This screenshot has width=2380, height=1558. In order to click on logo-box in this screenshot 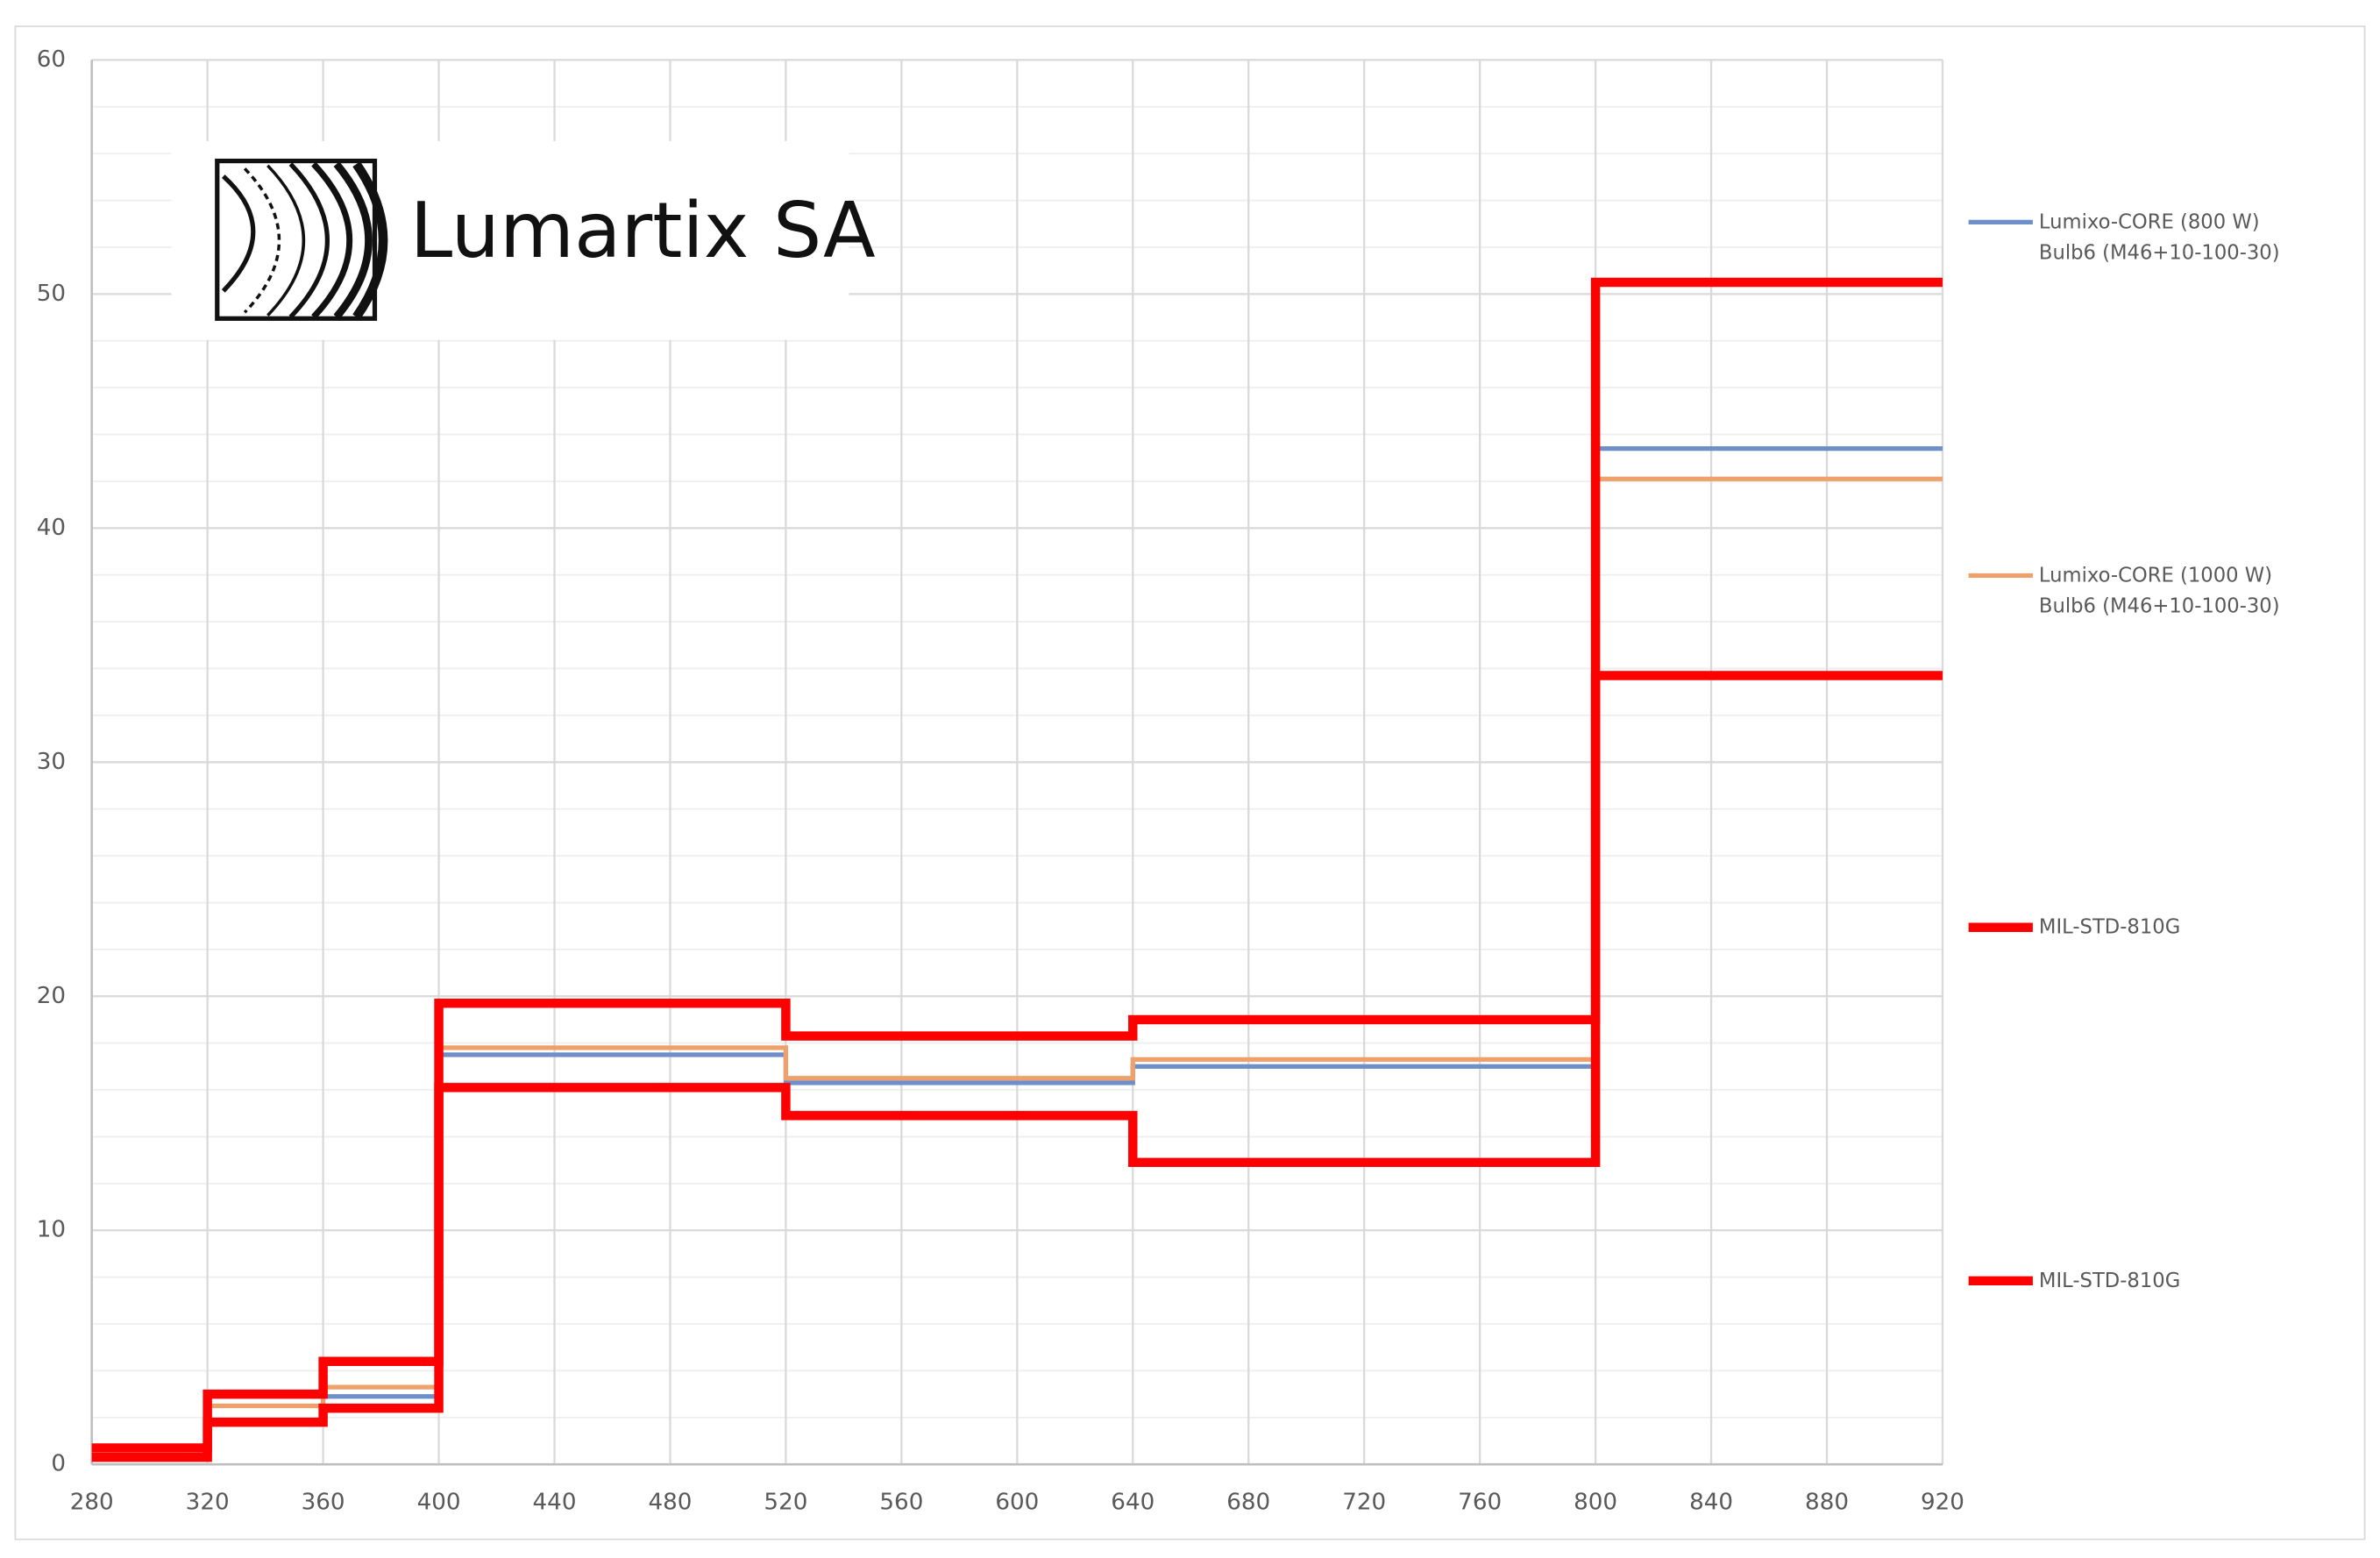, I will do `click(510, 240)`.